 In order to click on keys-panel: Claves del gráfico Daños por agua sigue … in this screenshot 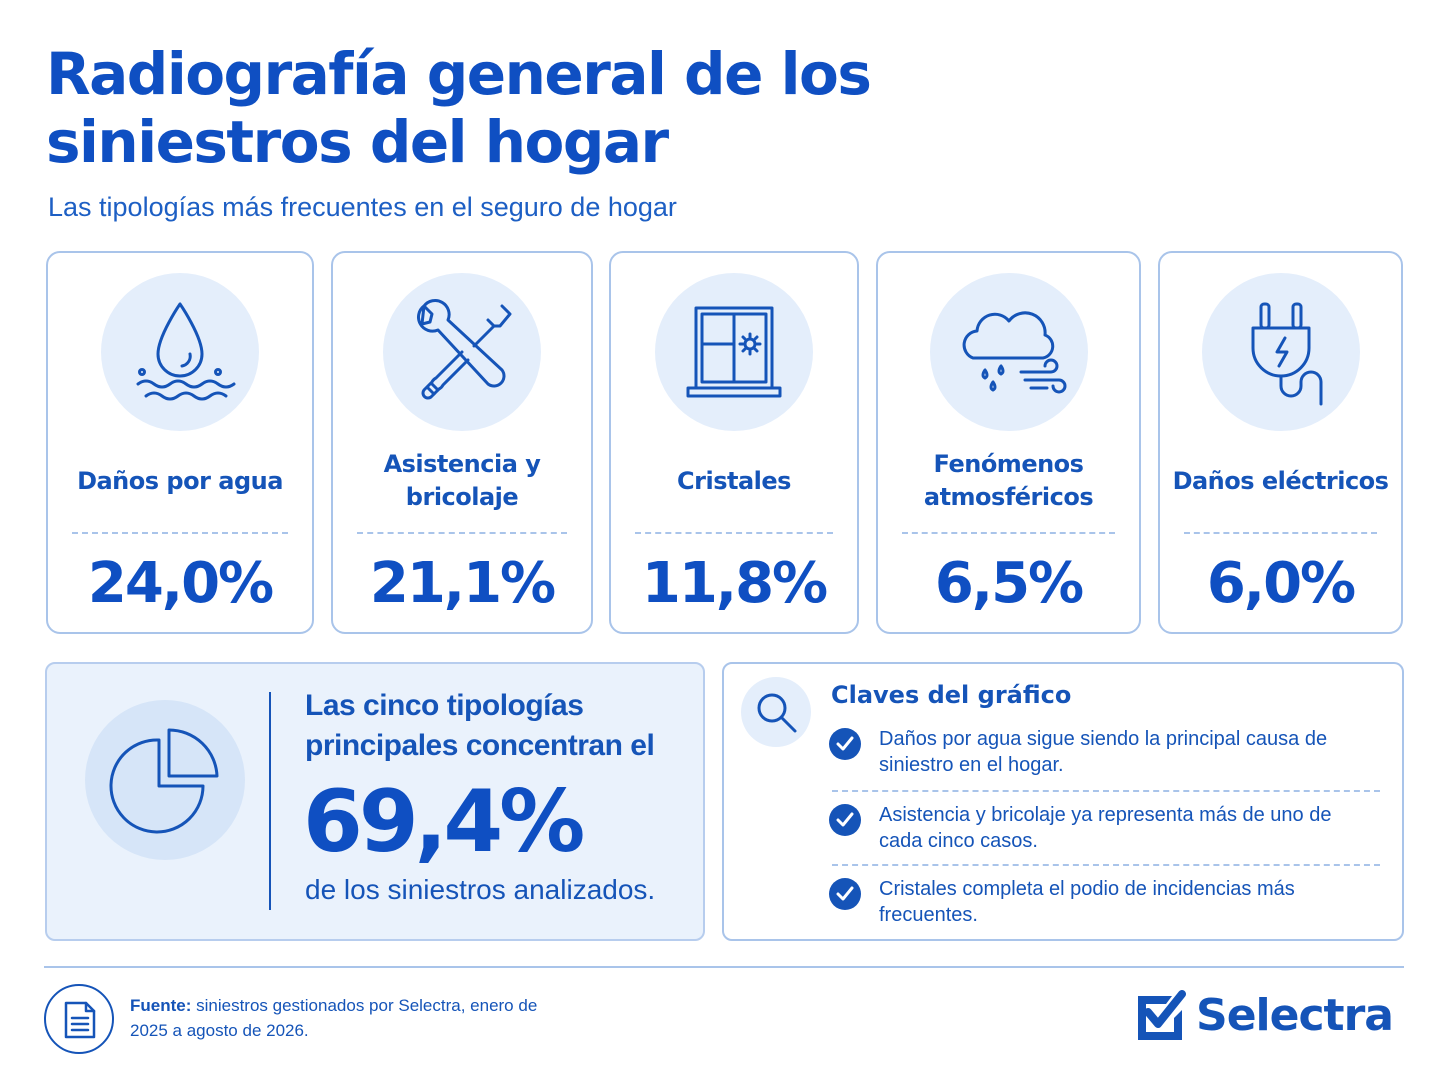, I will do `click(1063, 801)`.